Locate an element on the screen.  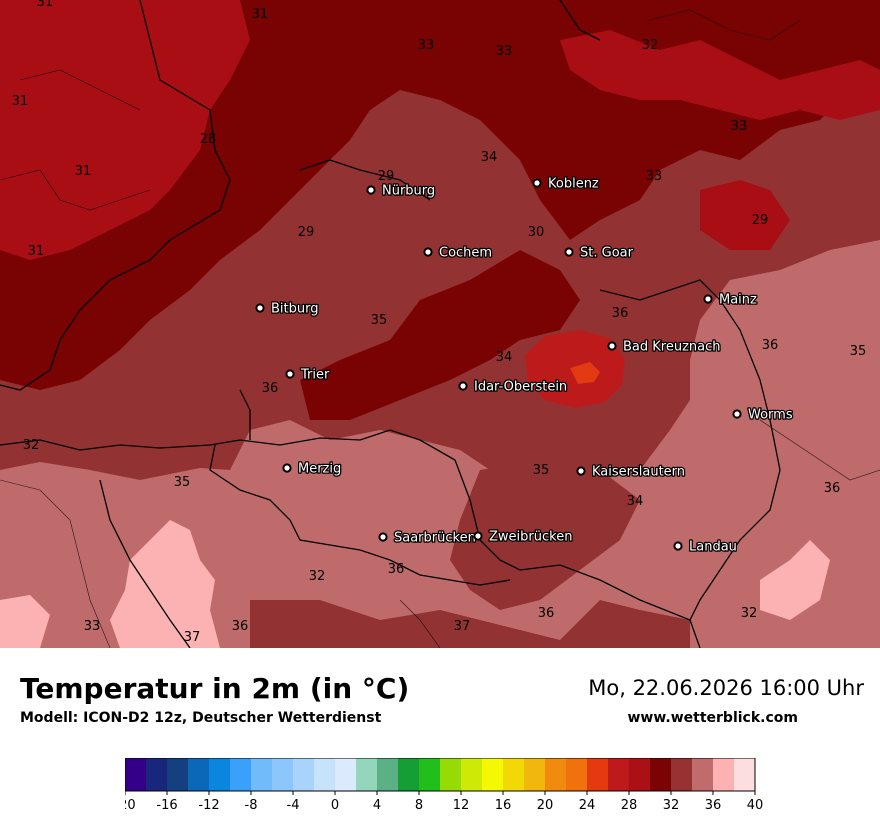
temp-zone-36-38-west is located at coordinates (25, 621).